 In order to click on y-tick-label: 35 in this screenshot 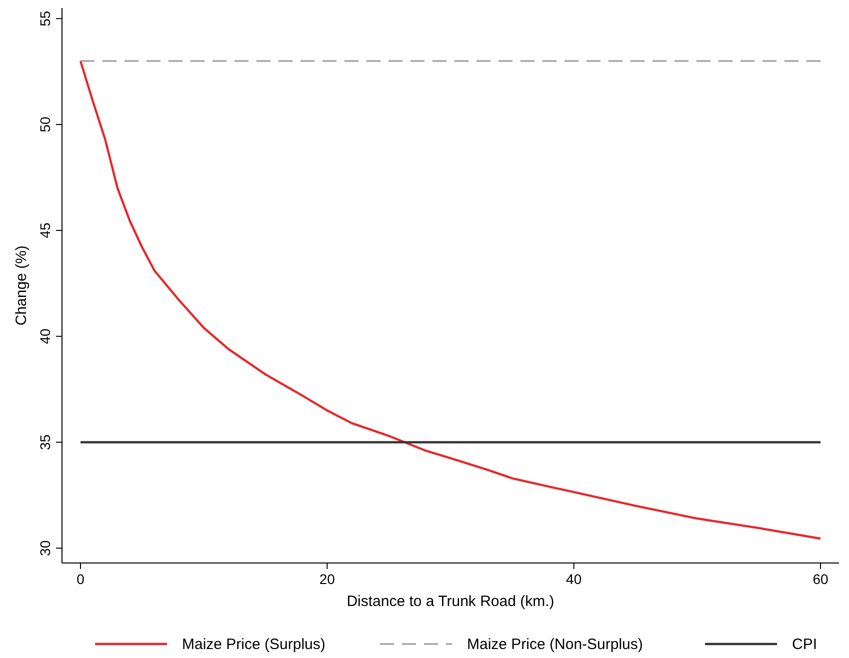, I will do `click(45, 442)`.